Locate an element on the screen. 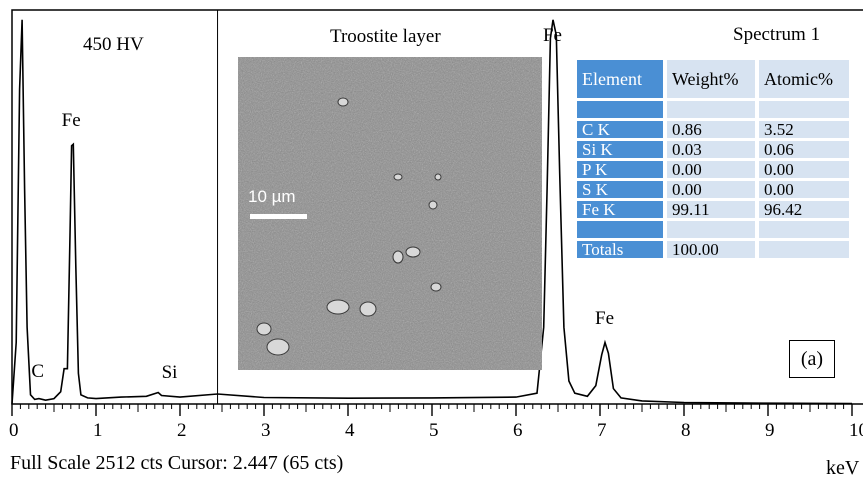  table-row: P K 0.00 0.00 is located at coordinates (713, 169).